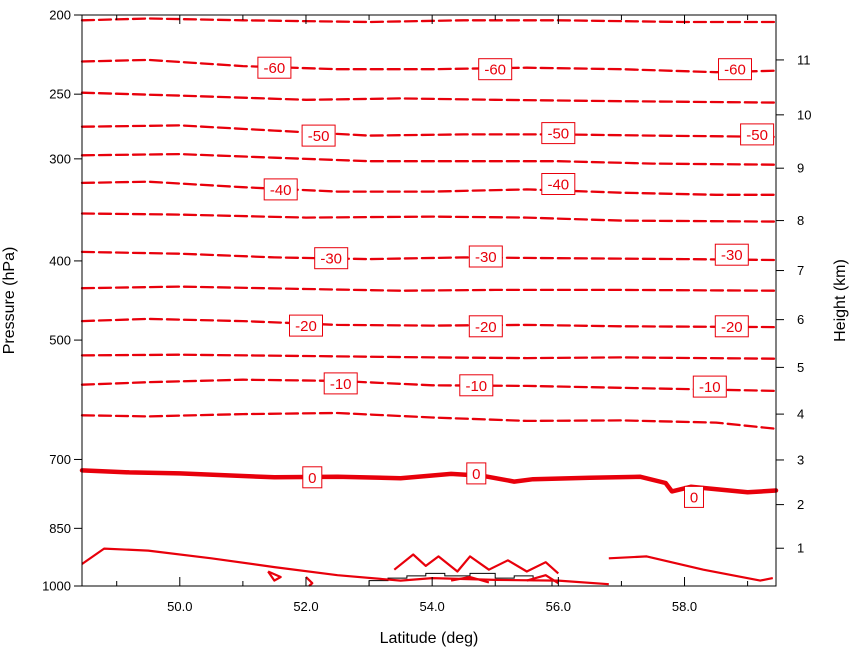  What do you see at coordinates (800, 220) in the screenshot?
I see `height-tick-label: 8` at bounding box center [800, 220].